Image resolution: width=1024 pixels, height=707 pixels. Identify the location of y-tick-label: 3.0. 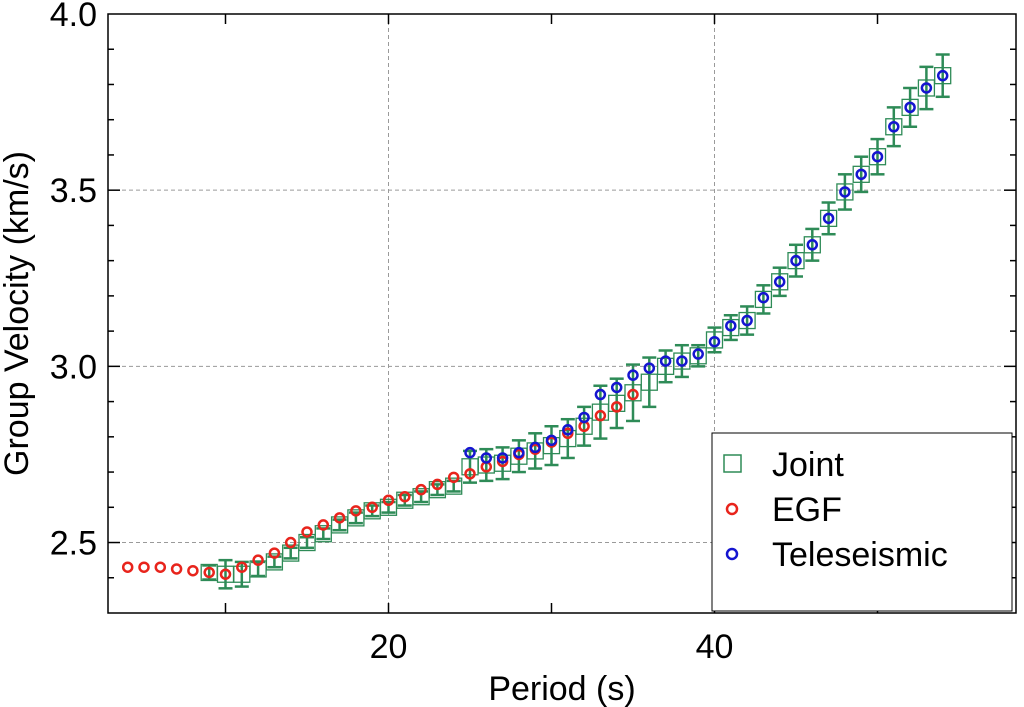
(73, 367).